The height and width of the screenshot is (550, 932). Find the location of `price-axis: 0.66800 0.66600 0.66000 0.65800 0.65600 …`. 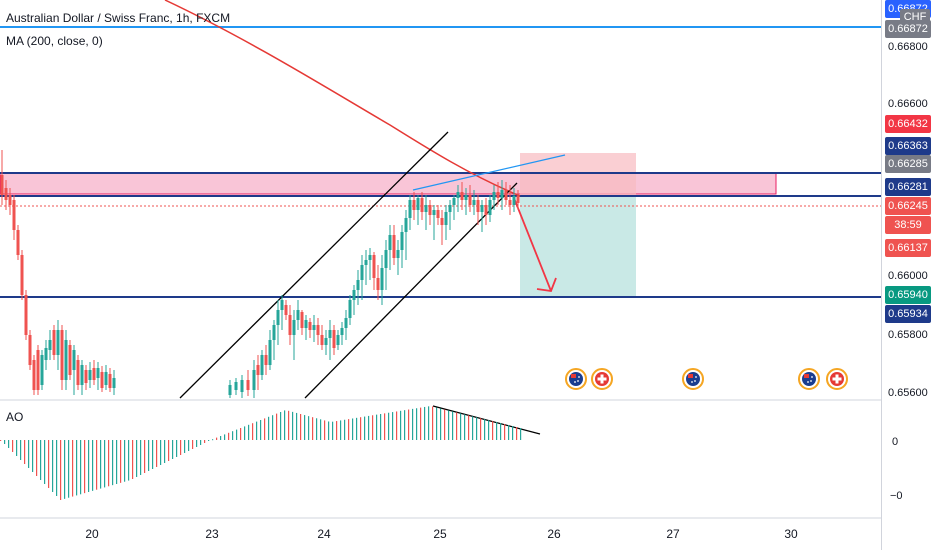

price-axis: 0.66800 0.66600 0.66000 0.65800 0.65600 … is located at coordinates (906, 275).